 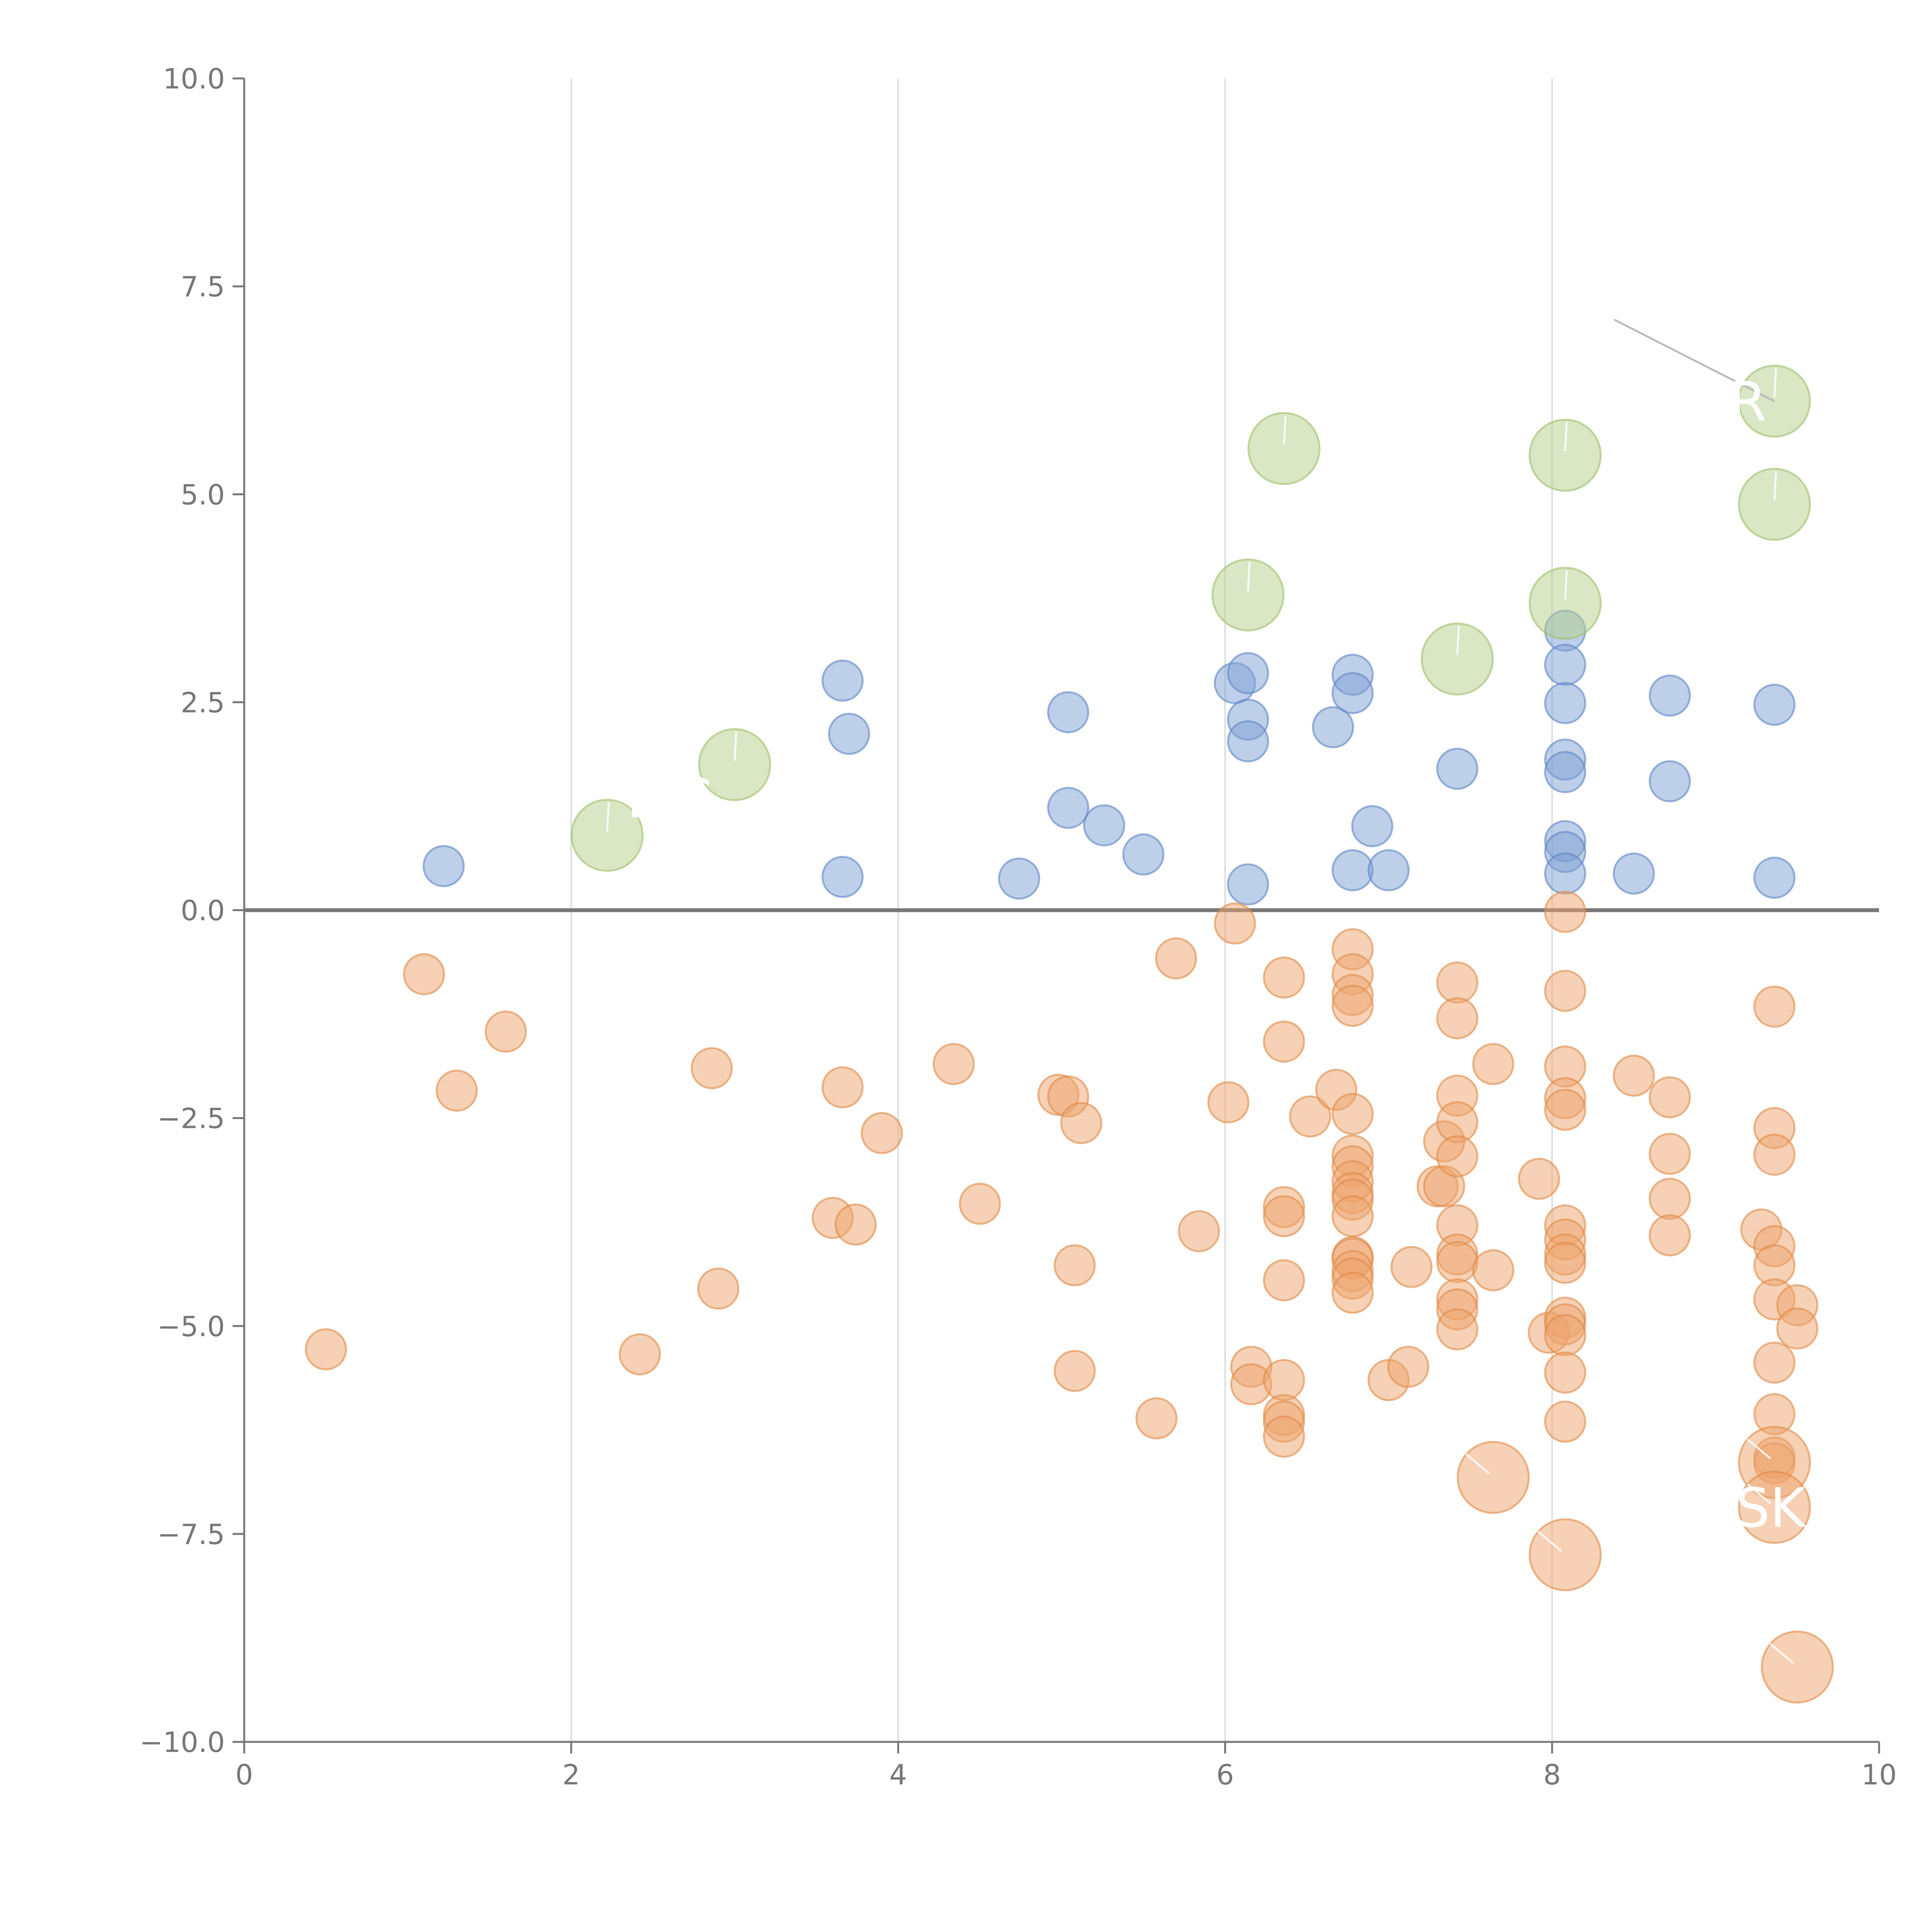 What do you see at coordinates (571, 1775) in the screenshot?
I see `x-tick-label: 2` at bounding box center [571, 1775].